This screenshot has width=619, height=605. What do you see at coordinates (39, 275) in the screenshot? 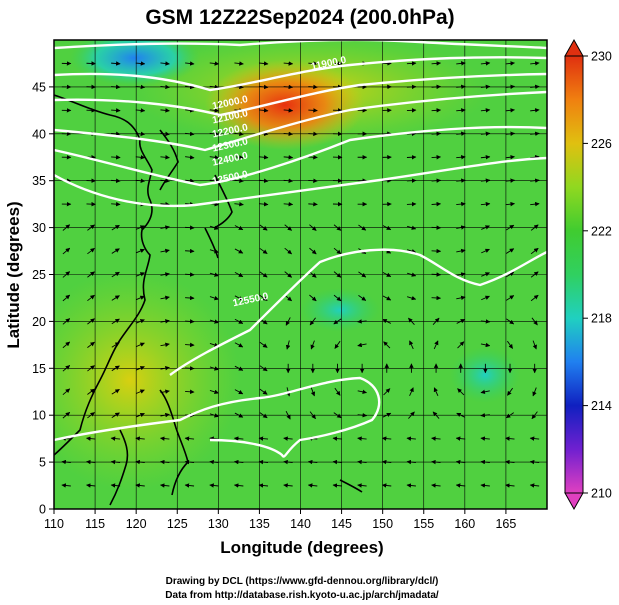
I see `y-tick-label: 25` at bounding box center [39, 275].